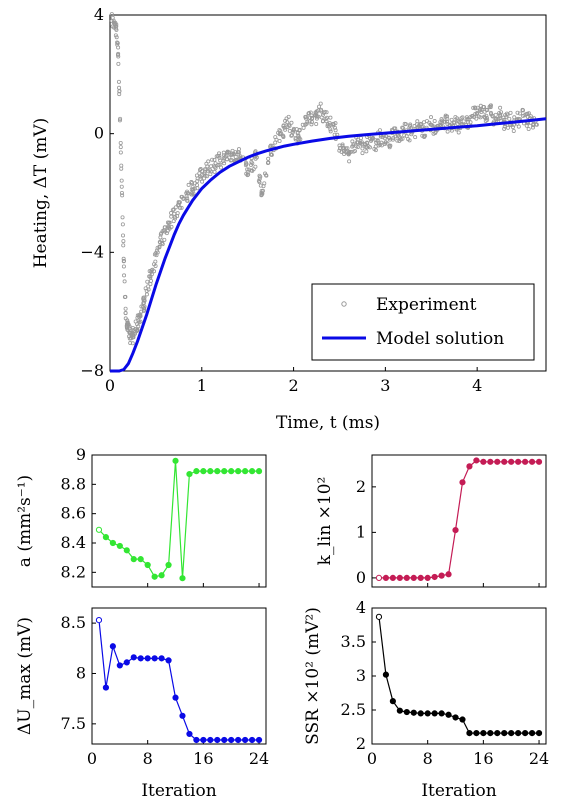 Image resolution: width=569 pixels, height=804 pixels. I want to click on diffusivity-y-tick-label: 8.8, so click(73, 483).